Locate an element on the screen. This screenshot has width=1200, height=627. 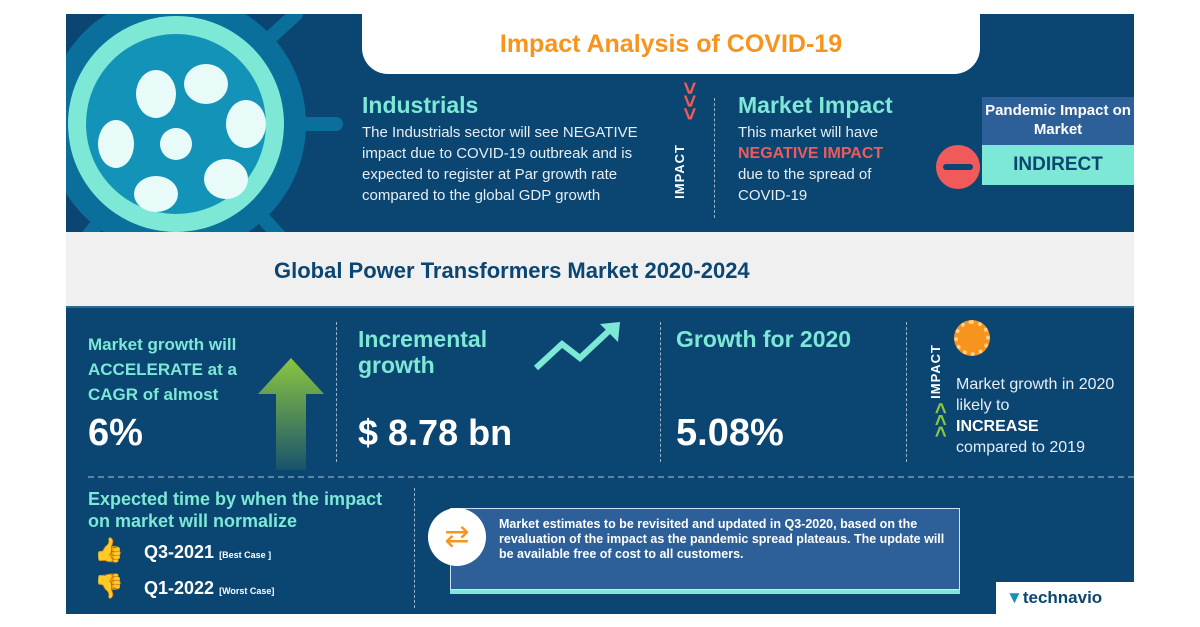
pandemic-impact-title: Pandemic Impact on Market is located at coordinates (1058, 121).